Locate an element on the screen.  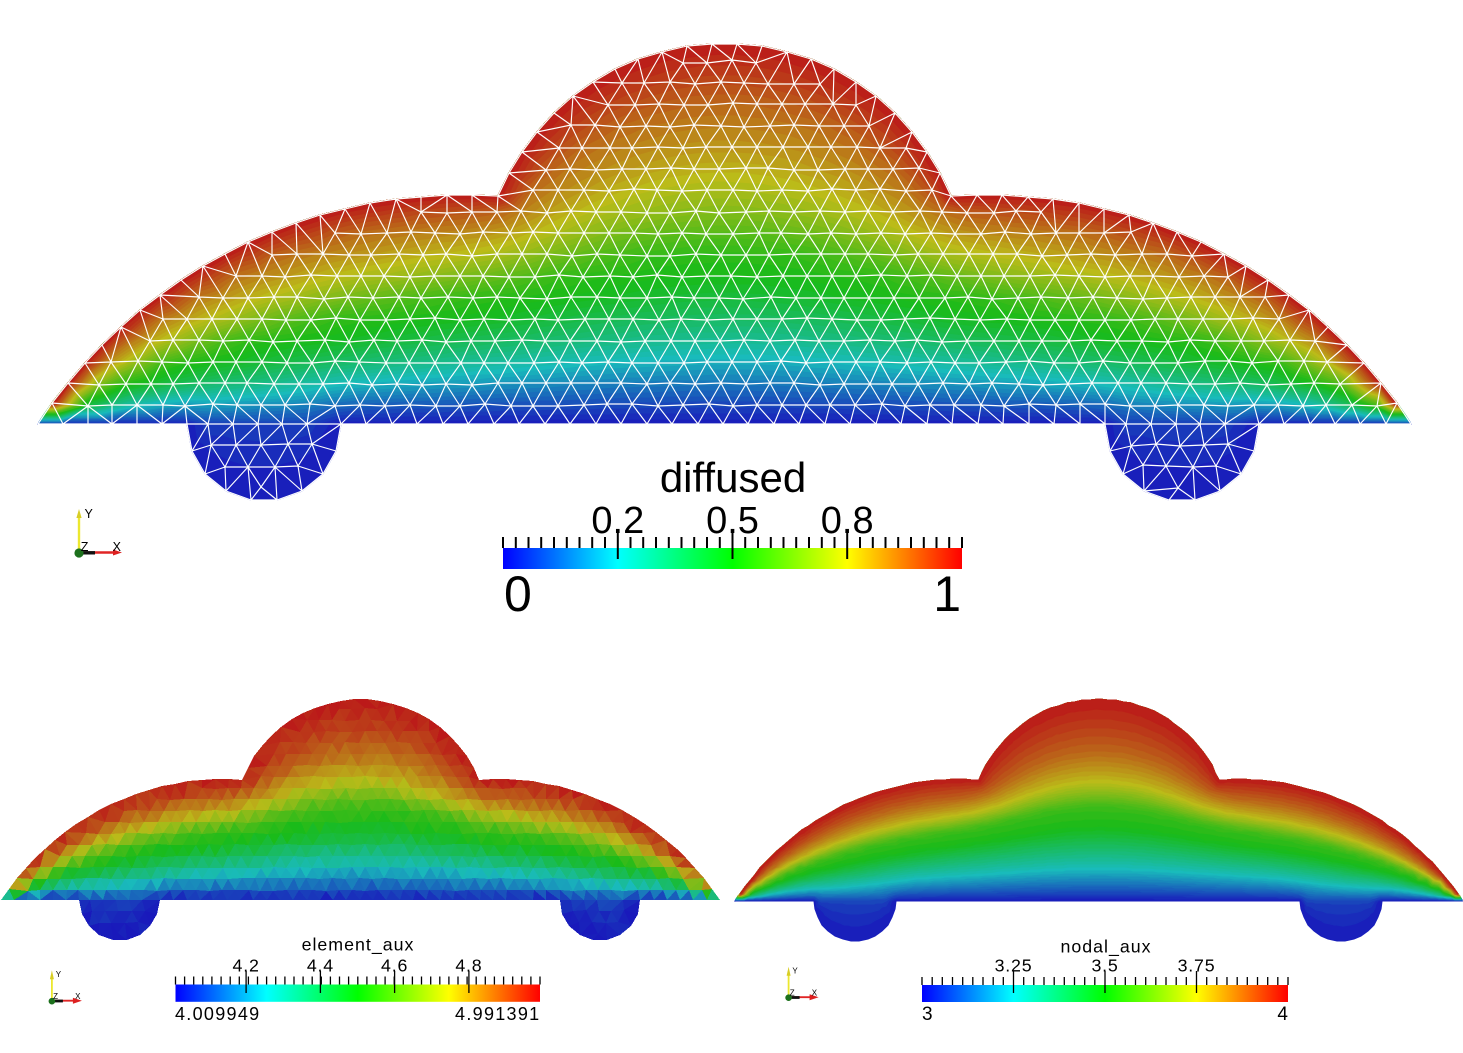
svg-text: 0 is located at coordinates (518, 594).